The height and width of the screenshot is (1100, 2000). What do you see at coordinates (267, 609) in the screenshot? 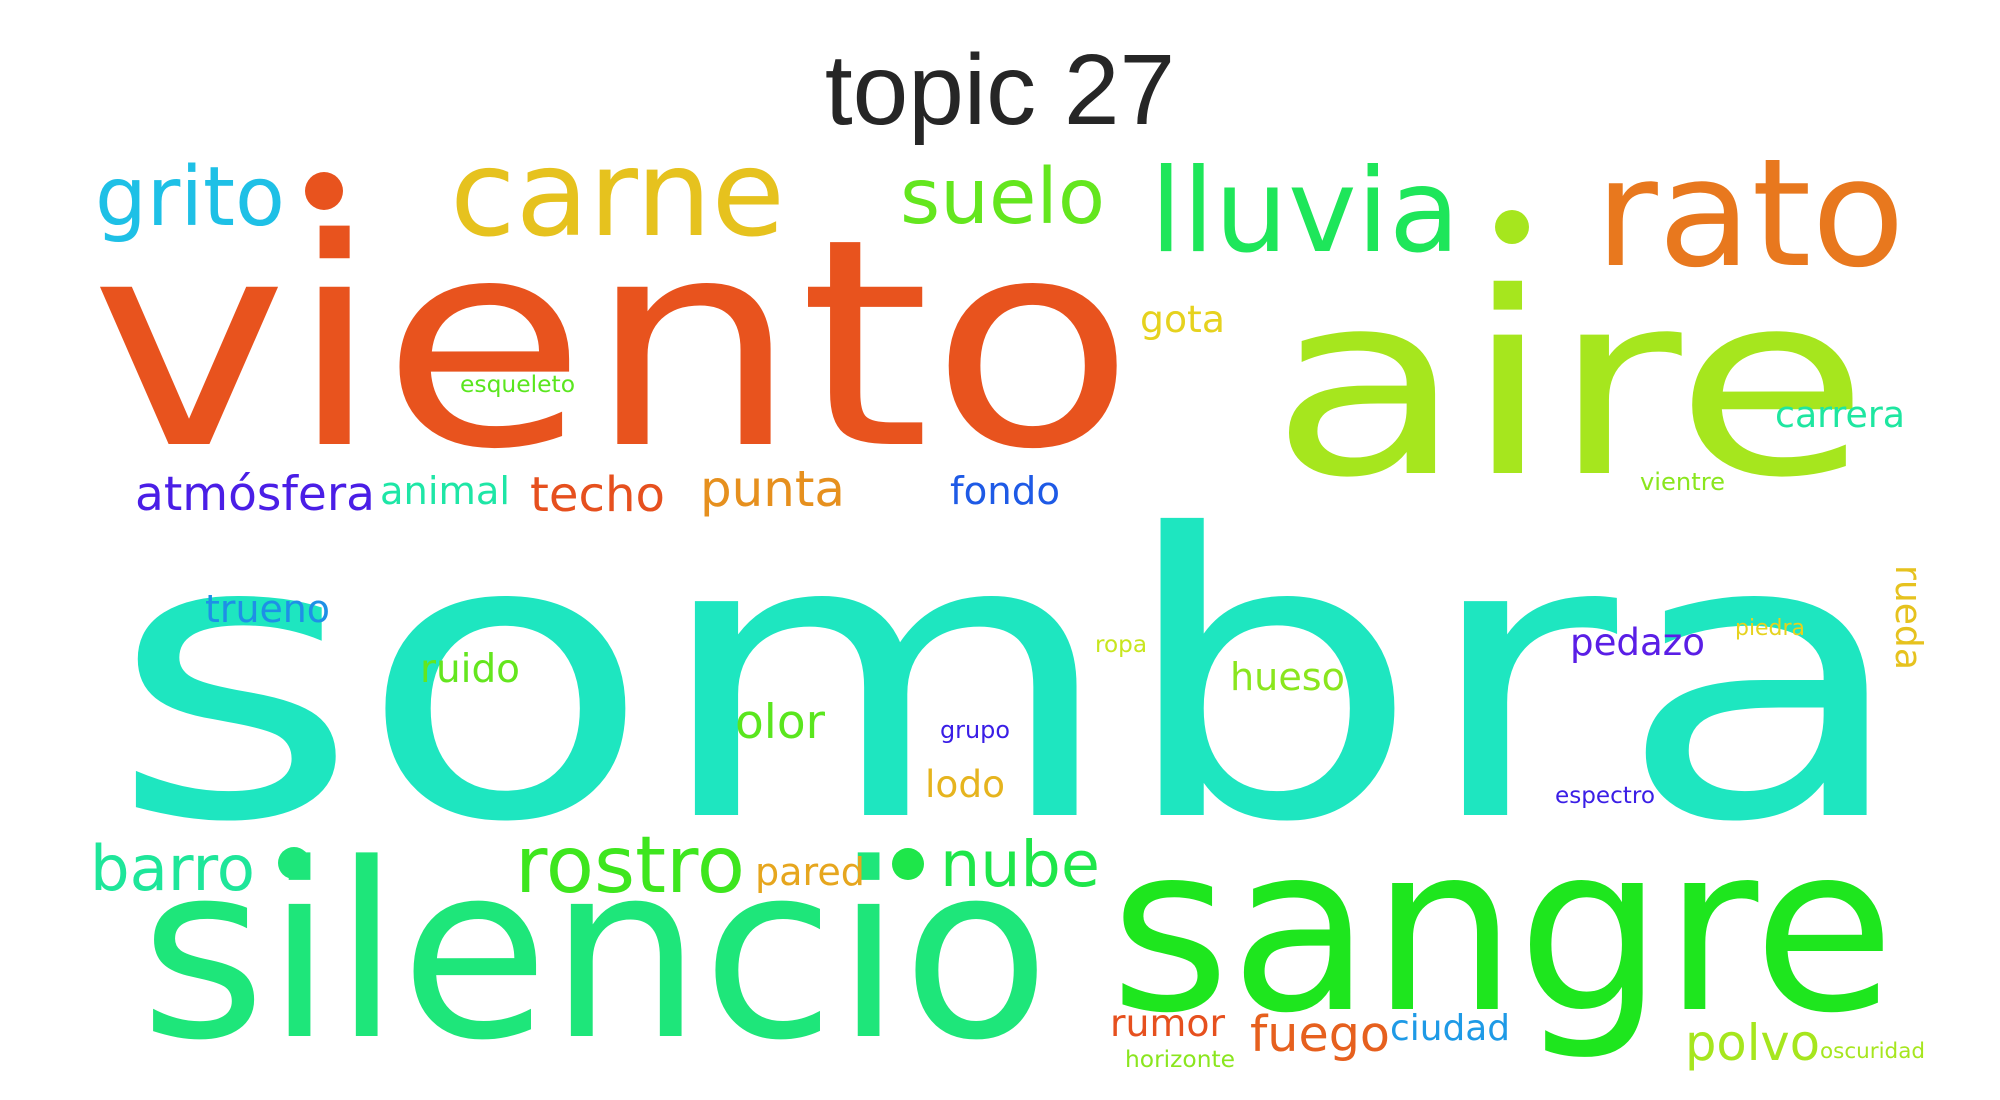
I see `word-trueno: trueno` at bounding box center [267, 609].